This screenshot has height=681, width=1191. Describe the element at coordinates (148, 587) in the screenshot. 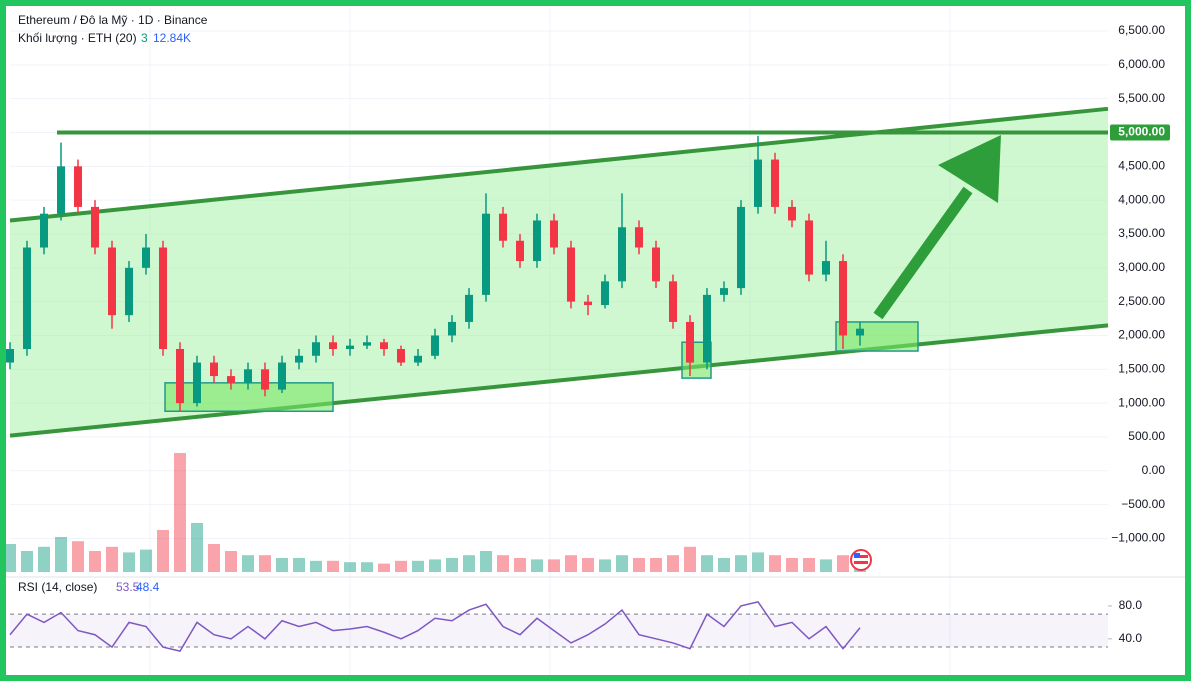

I see `rsi-ma-value: 48.4` at that location.